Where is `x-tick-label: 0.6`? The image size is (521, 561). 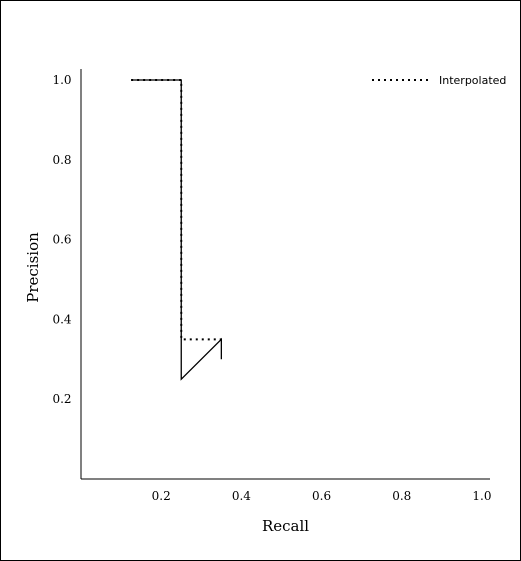
x-tick-label: 0.6 is located at coordinates (321, 496).